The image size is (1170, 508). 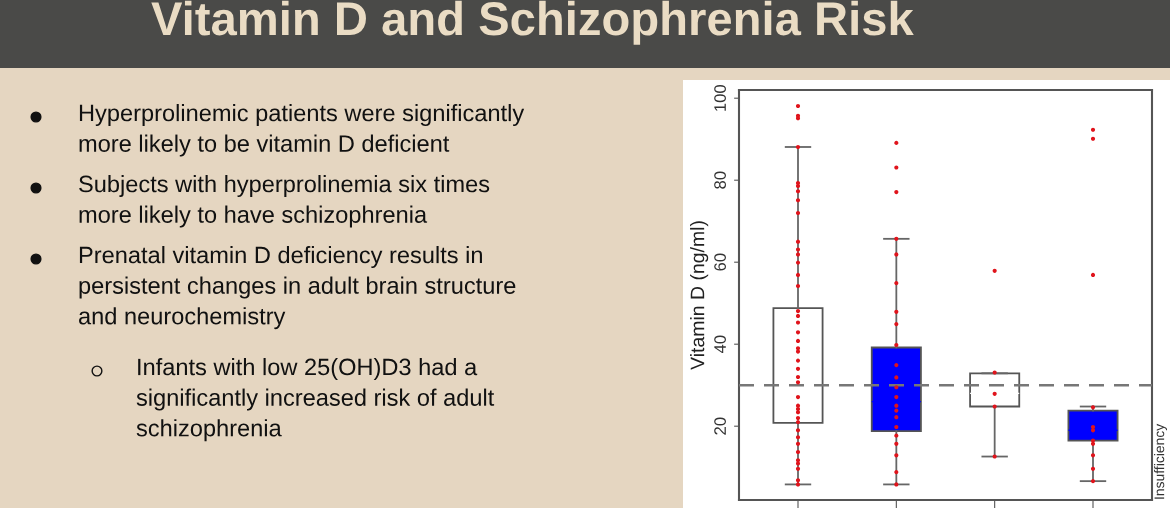 What do you see at coordinates (720, 180) in the screenshot?
I see `y-tick-label: 80` at bounding box center [720, 180].